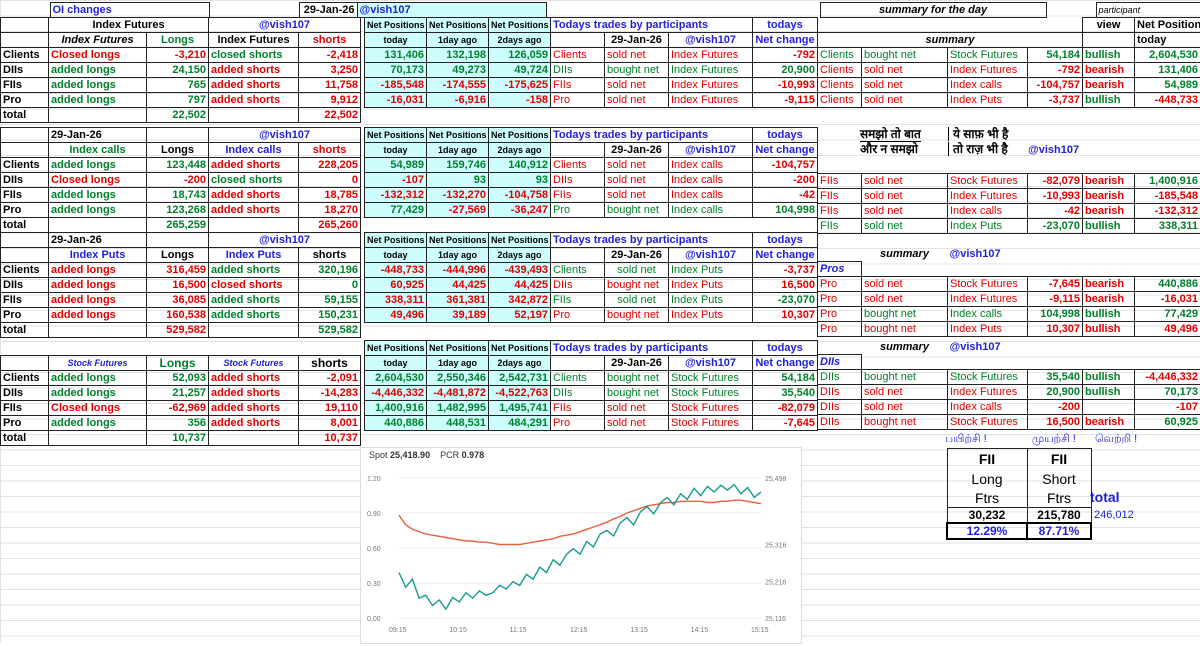 Image resolution: width=1200 pixels, height=646 pixels. I want to click on pcr-label: PCR, so click(449, 455).